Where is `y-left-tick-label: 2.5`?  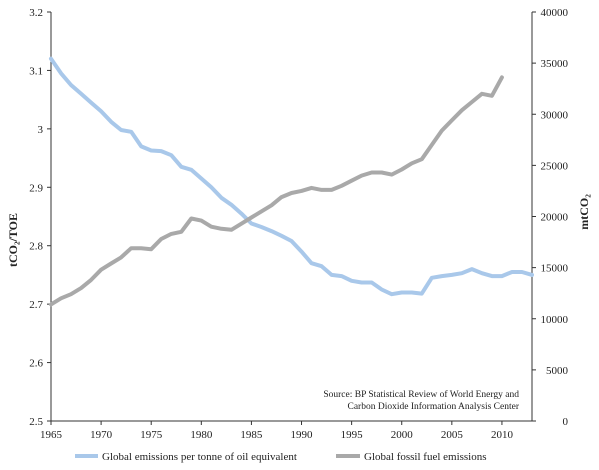 y-left-tick-label: 2.5 is located at coordinates (36, 422).